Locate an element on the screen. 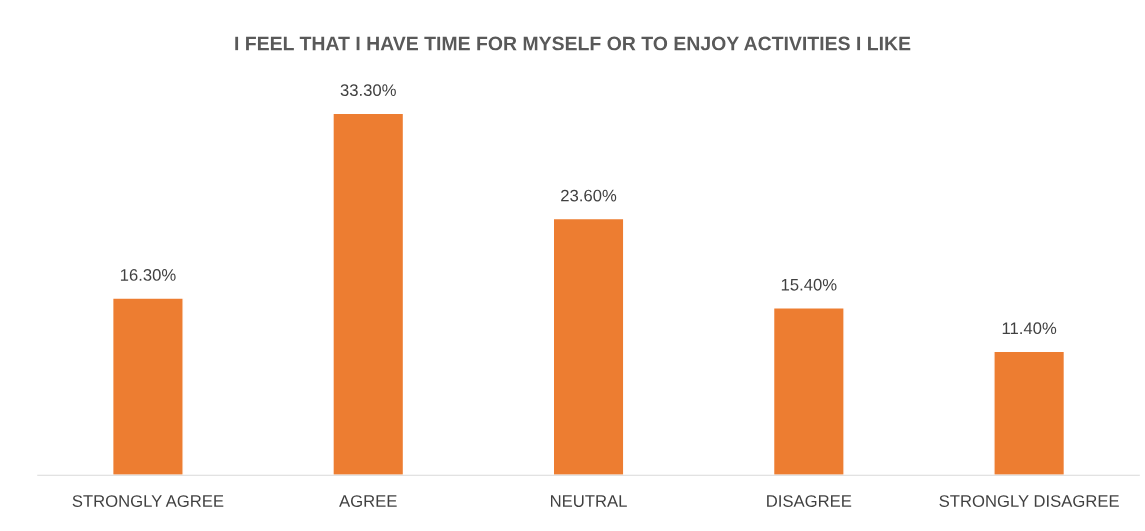 The width and height of the screenshot is (1145, 531). data-label: 11.40% is located at coordinates (1029, 328).